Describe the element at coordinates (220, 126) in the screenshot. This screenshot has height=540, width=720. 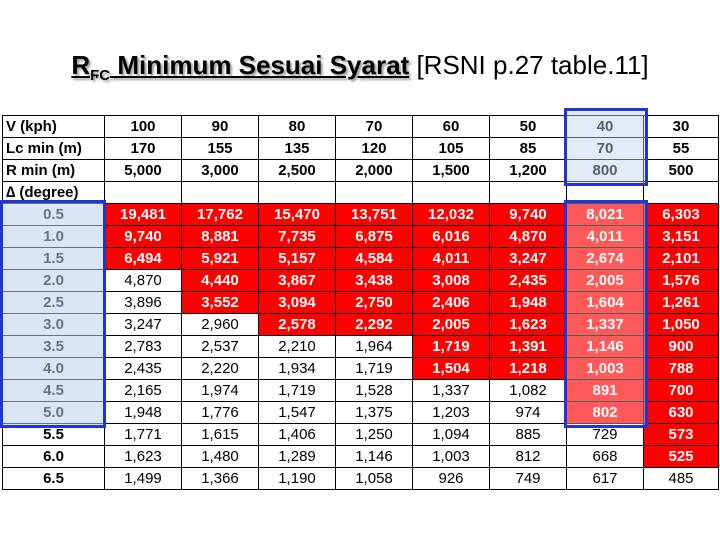
I see `header-cell: 90` at that location.